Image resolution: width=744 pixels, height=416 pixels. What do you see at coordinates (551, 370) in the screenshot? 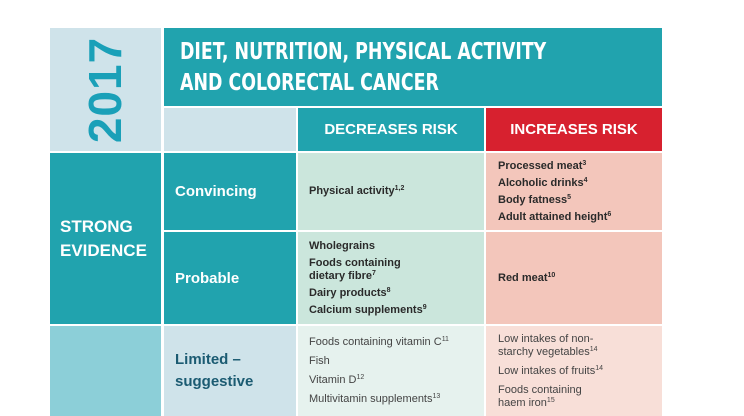
I see `list-item: Low intakes of fruits14` at bounding box center [551, 370].